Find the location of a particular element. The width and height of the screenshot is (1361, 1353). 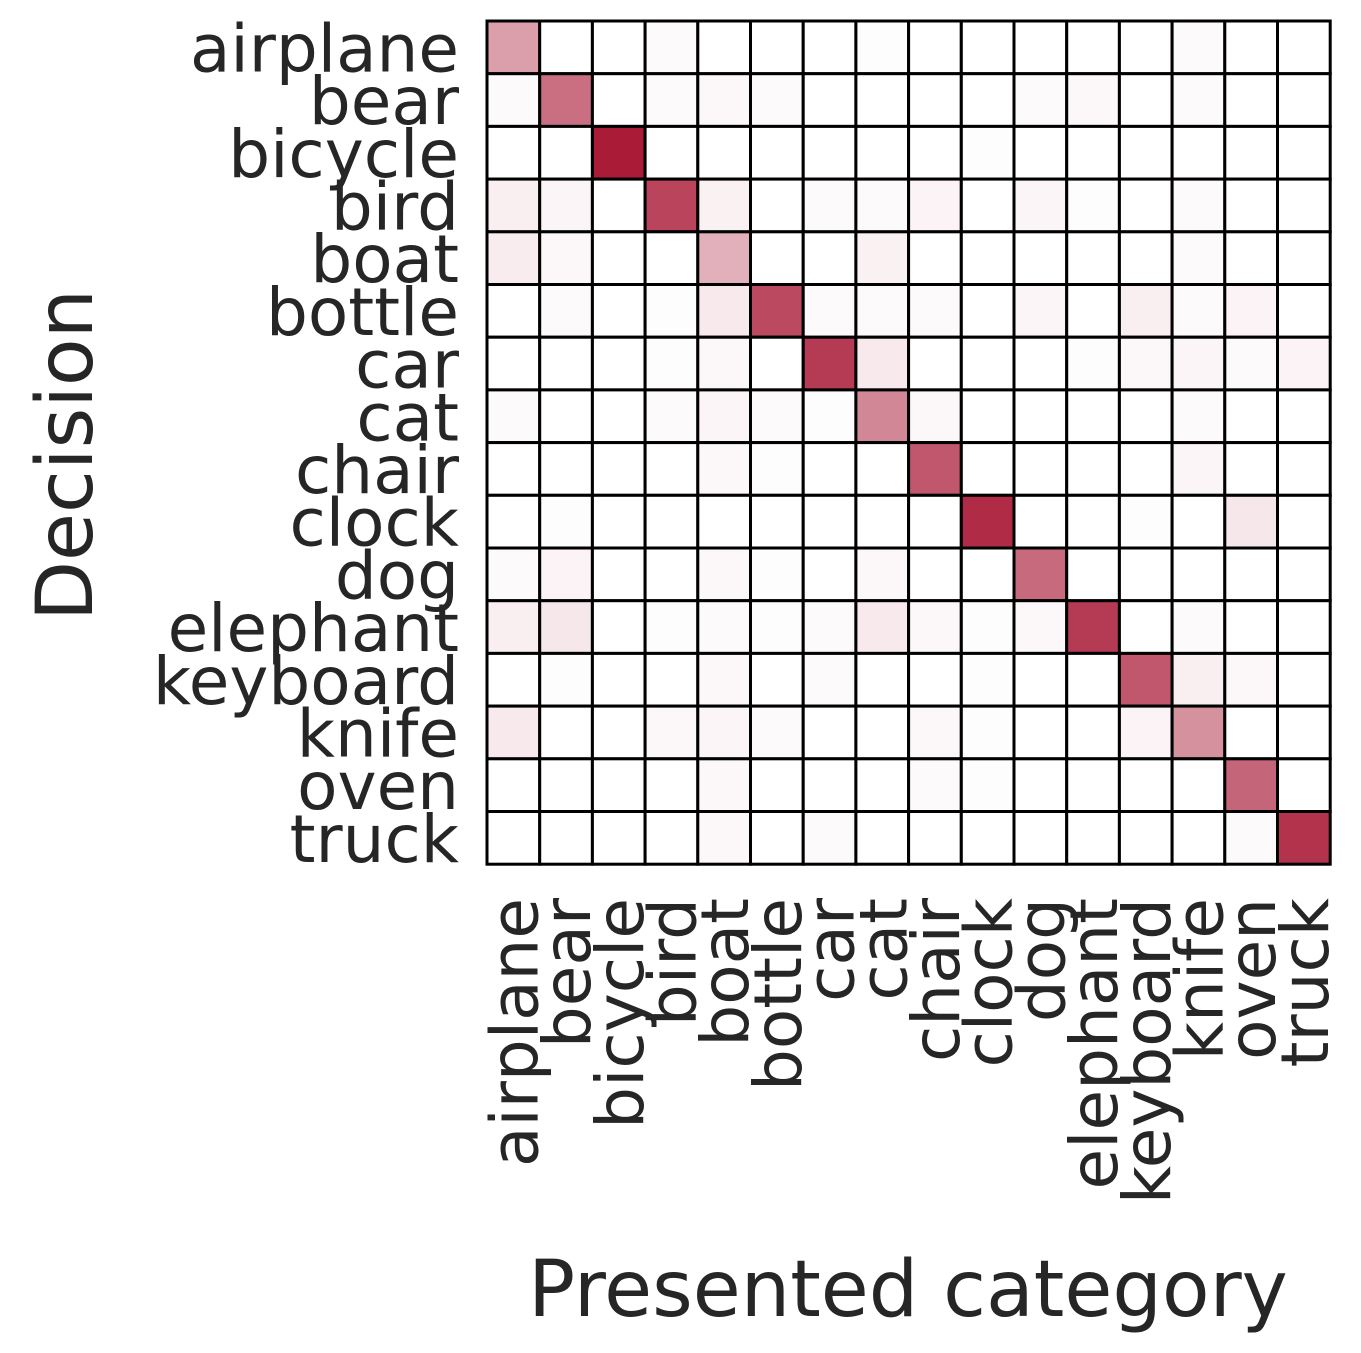

heatmap-cell-elephant-bottle is located at coordinates (777, 627).